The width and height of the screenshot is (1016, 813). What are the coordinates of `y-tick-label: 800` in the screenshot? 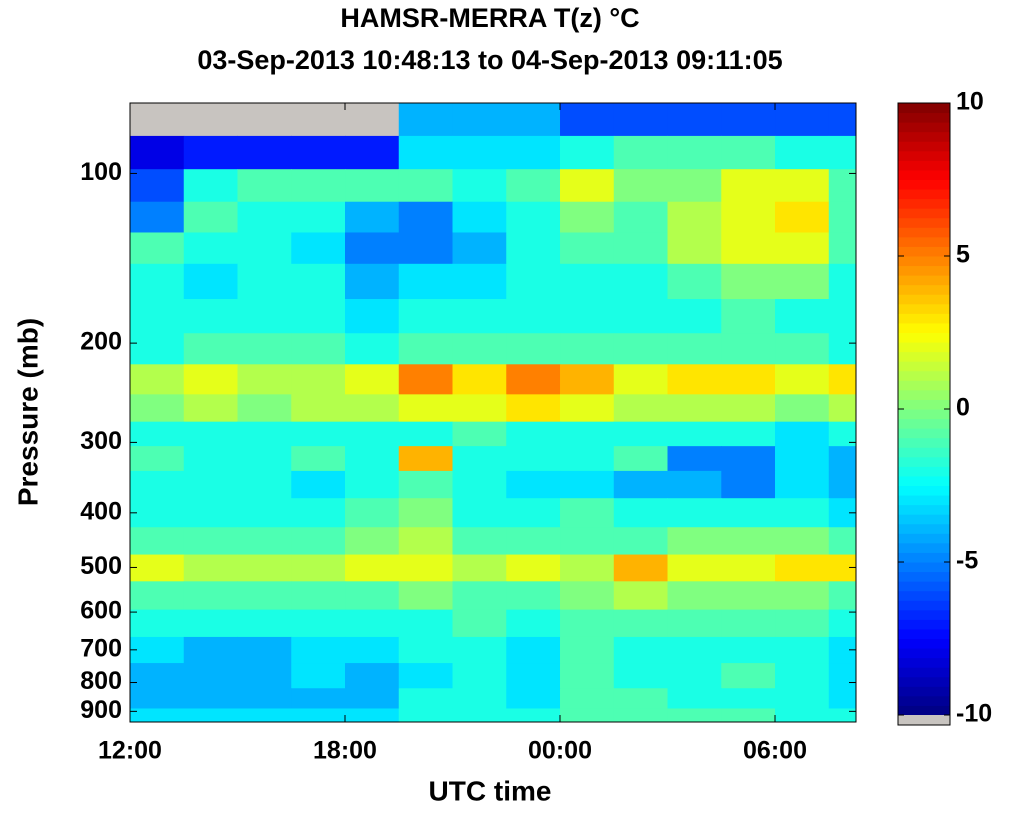 It's located at (101, 681).